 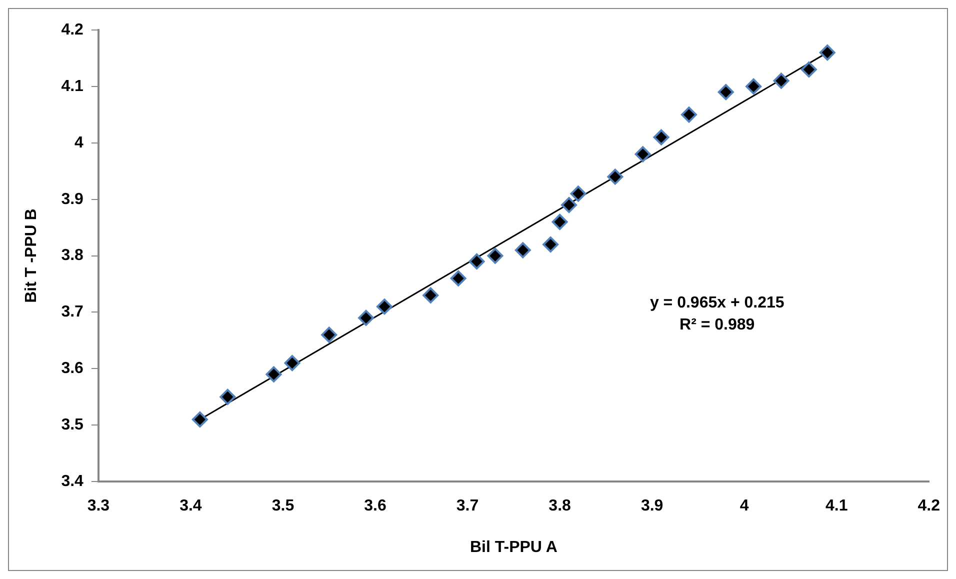 I want to click on x-tick-label: 3.6, so click(x=375, y=506).